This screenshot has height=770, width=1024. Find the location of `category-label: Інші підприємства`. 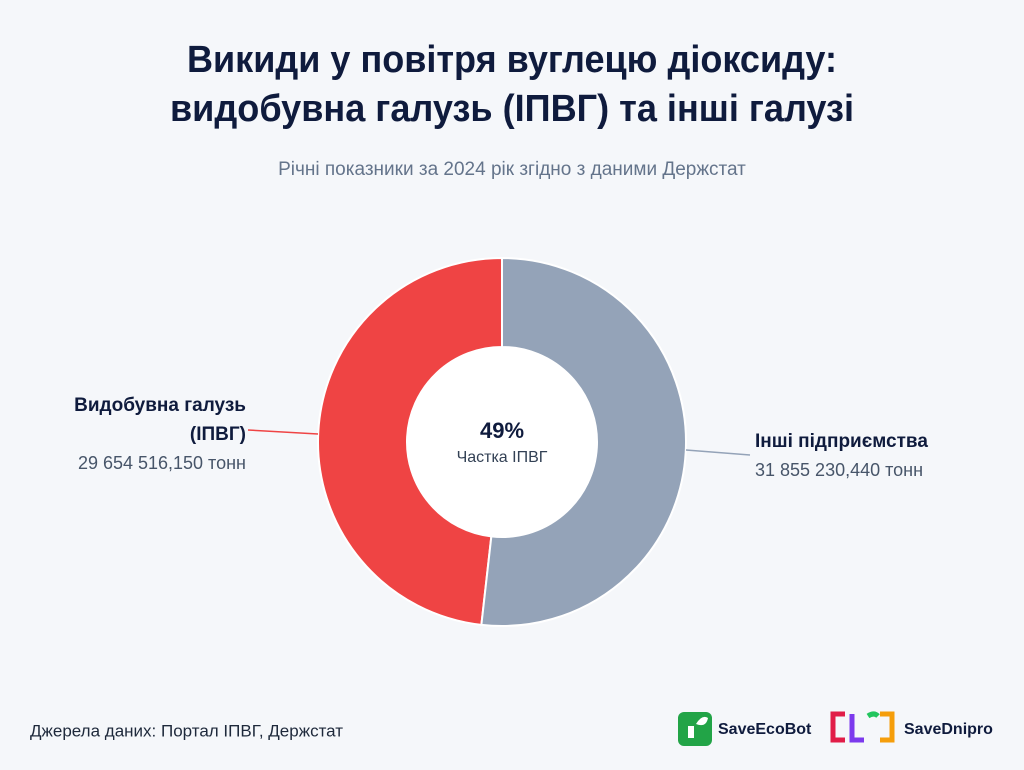

category-label: Інші підприємства is located at coordinates (841, 441).